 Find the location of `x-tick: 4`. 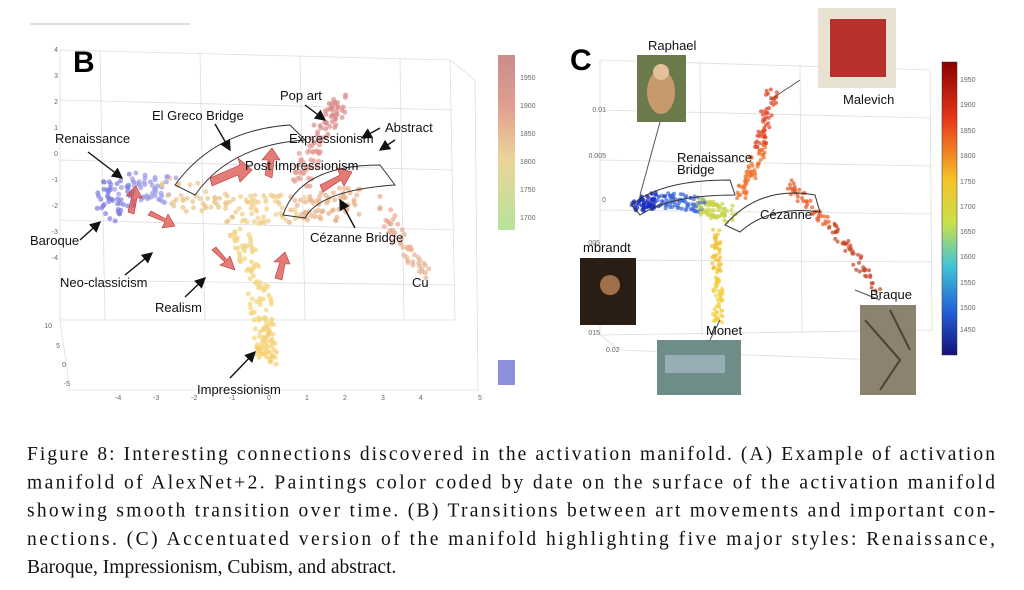

x-tick: 4 is located at coordinates (421, 398).